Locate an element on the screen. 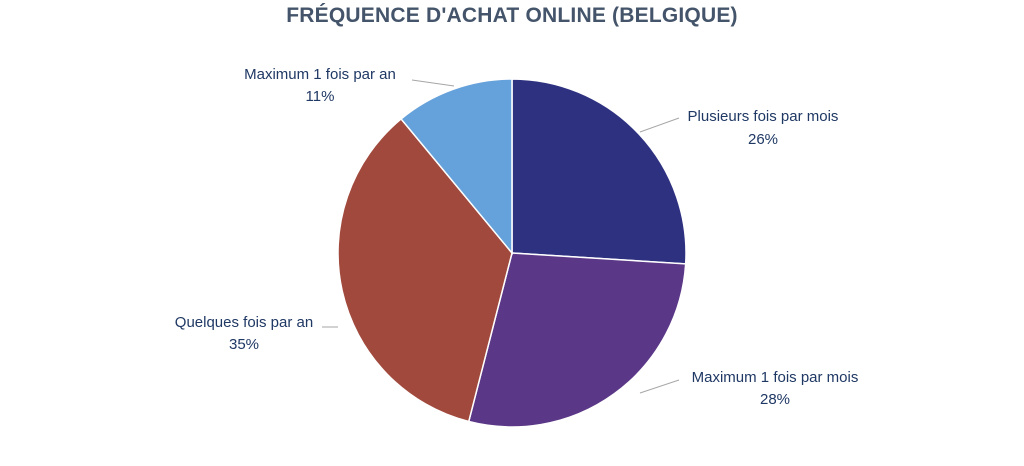 The width and height of the screenshot is (1024, 466). slice-value-label-4: 11% is located at coordinates (320, 96).